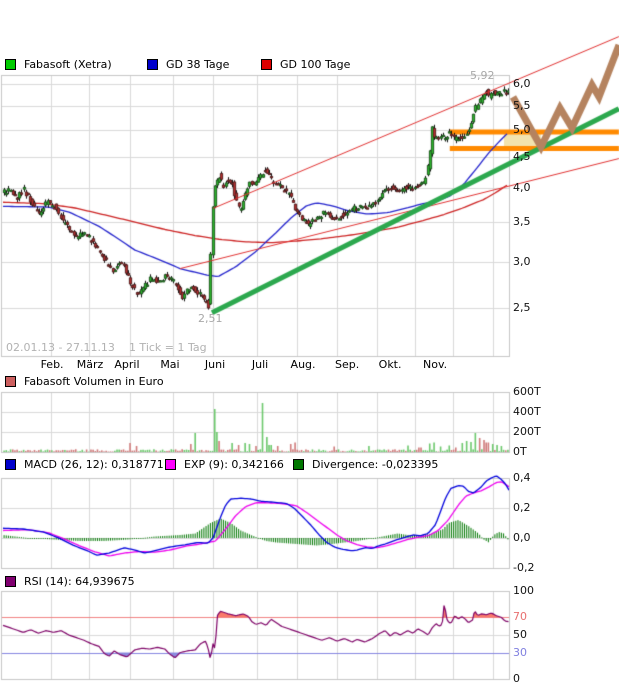 Image resolution: width=619 pixels, height=690 pixels. What do you see at coordinates (522, 507) in the screenshot?
I see `macd-axis-tick-label: 0,2` at bounding box center [522, 507].